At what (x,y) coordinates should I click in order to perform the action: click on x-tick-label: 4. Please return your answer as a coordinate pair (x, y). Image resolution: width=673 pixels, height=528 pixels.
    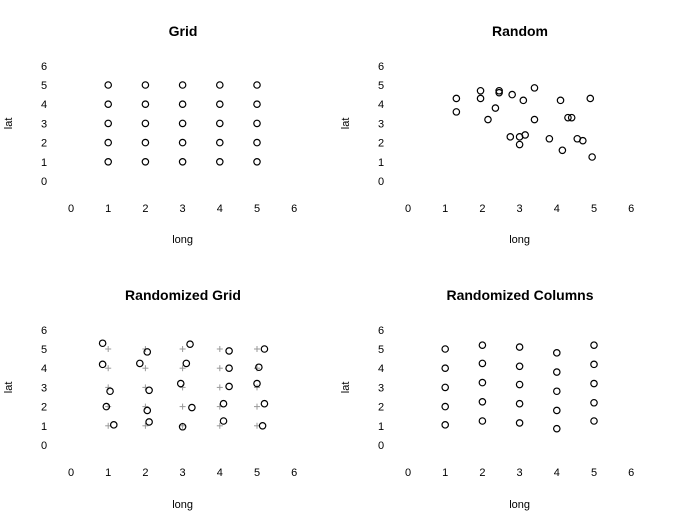
    Looking at the image, I should click on (557, 209).